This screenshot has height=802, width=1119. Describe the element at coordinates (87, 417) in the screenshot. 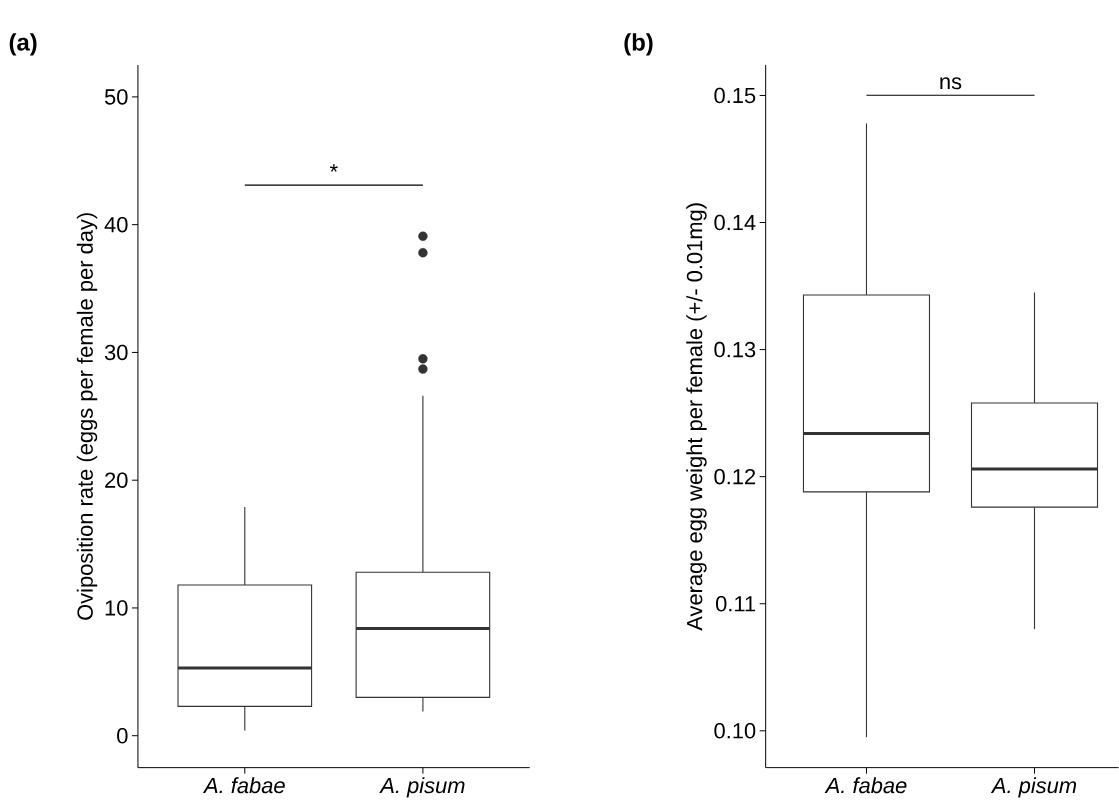

I see `y-axis-title: Oviposition rate (eggs per female per day)` at that location.